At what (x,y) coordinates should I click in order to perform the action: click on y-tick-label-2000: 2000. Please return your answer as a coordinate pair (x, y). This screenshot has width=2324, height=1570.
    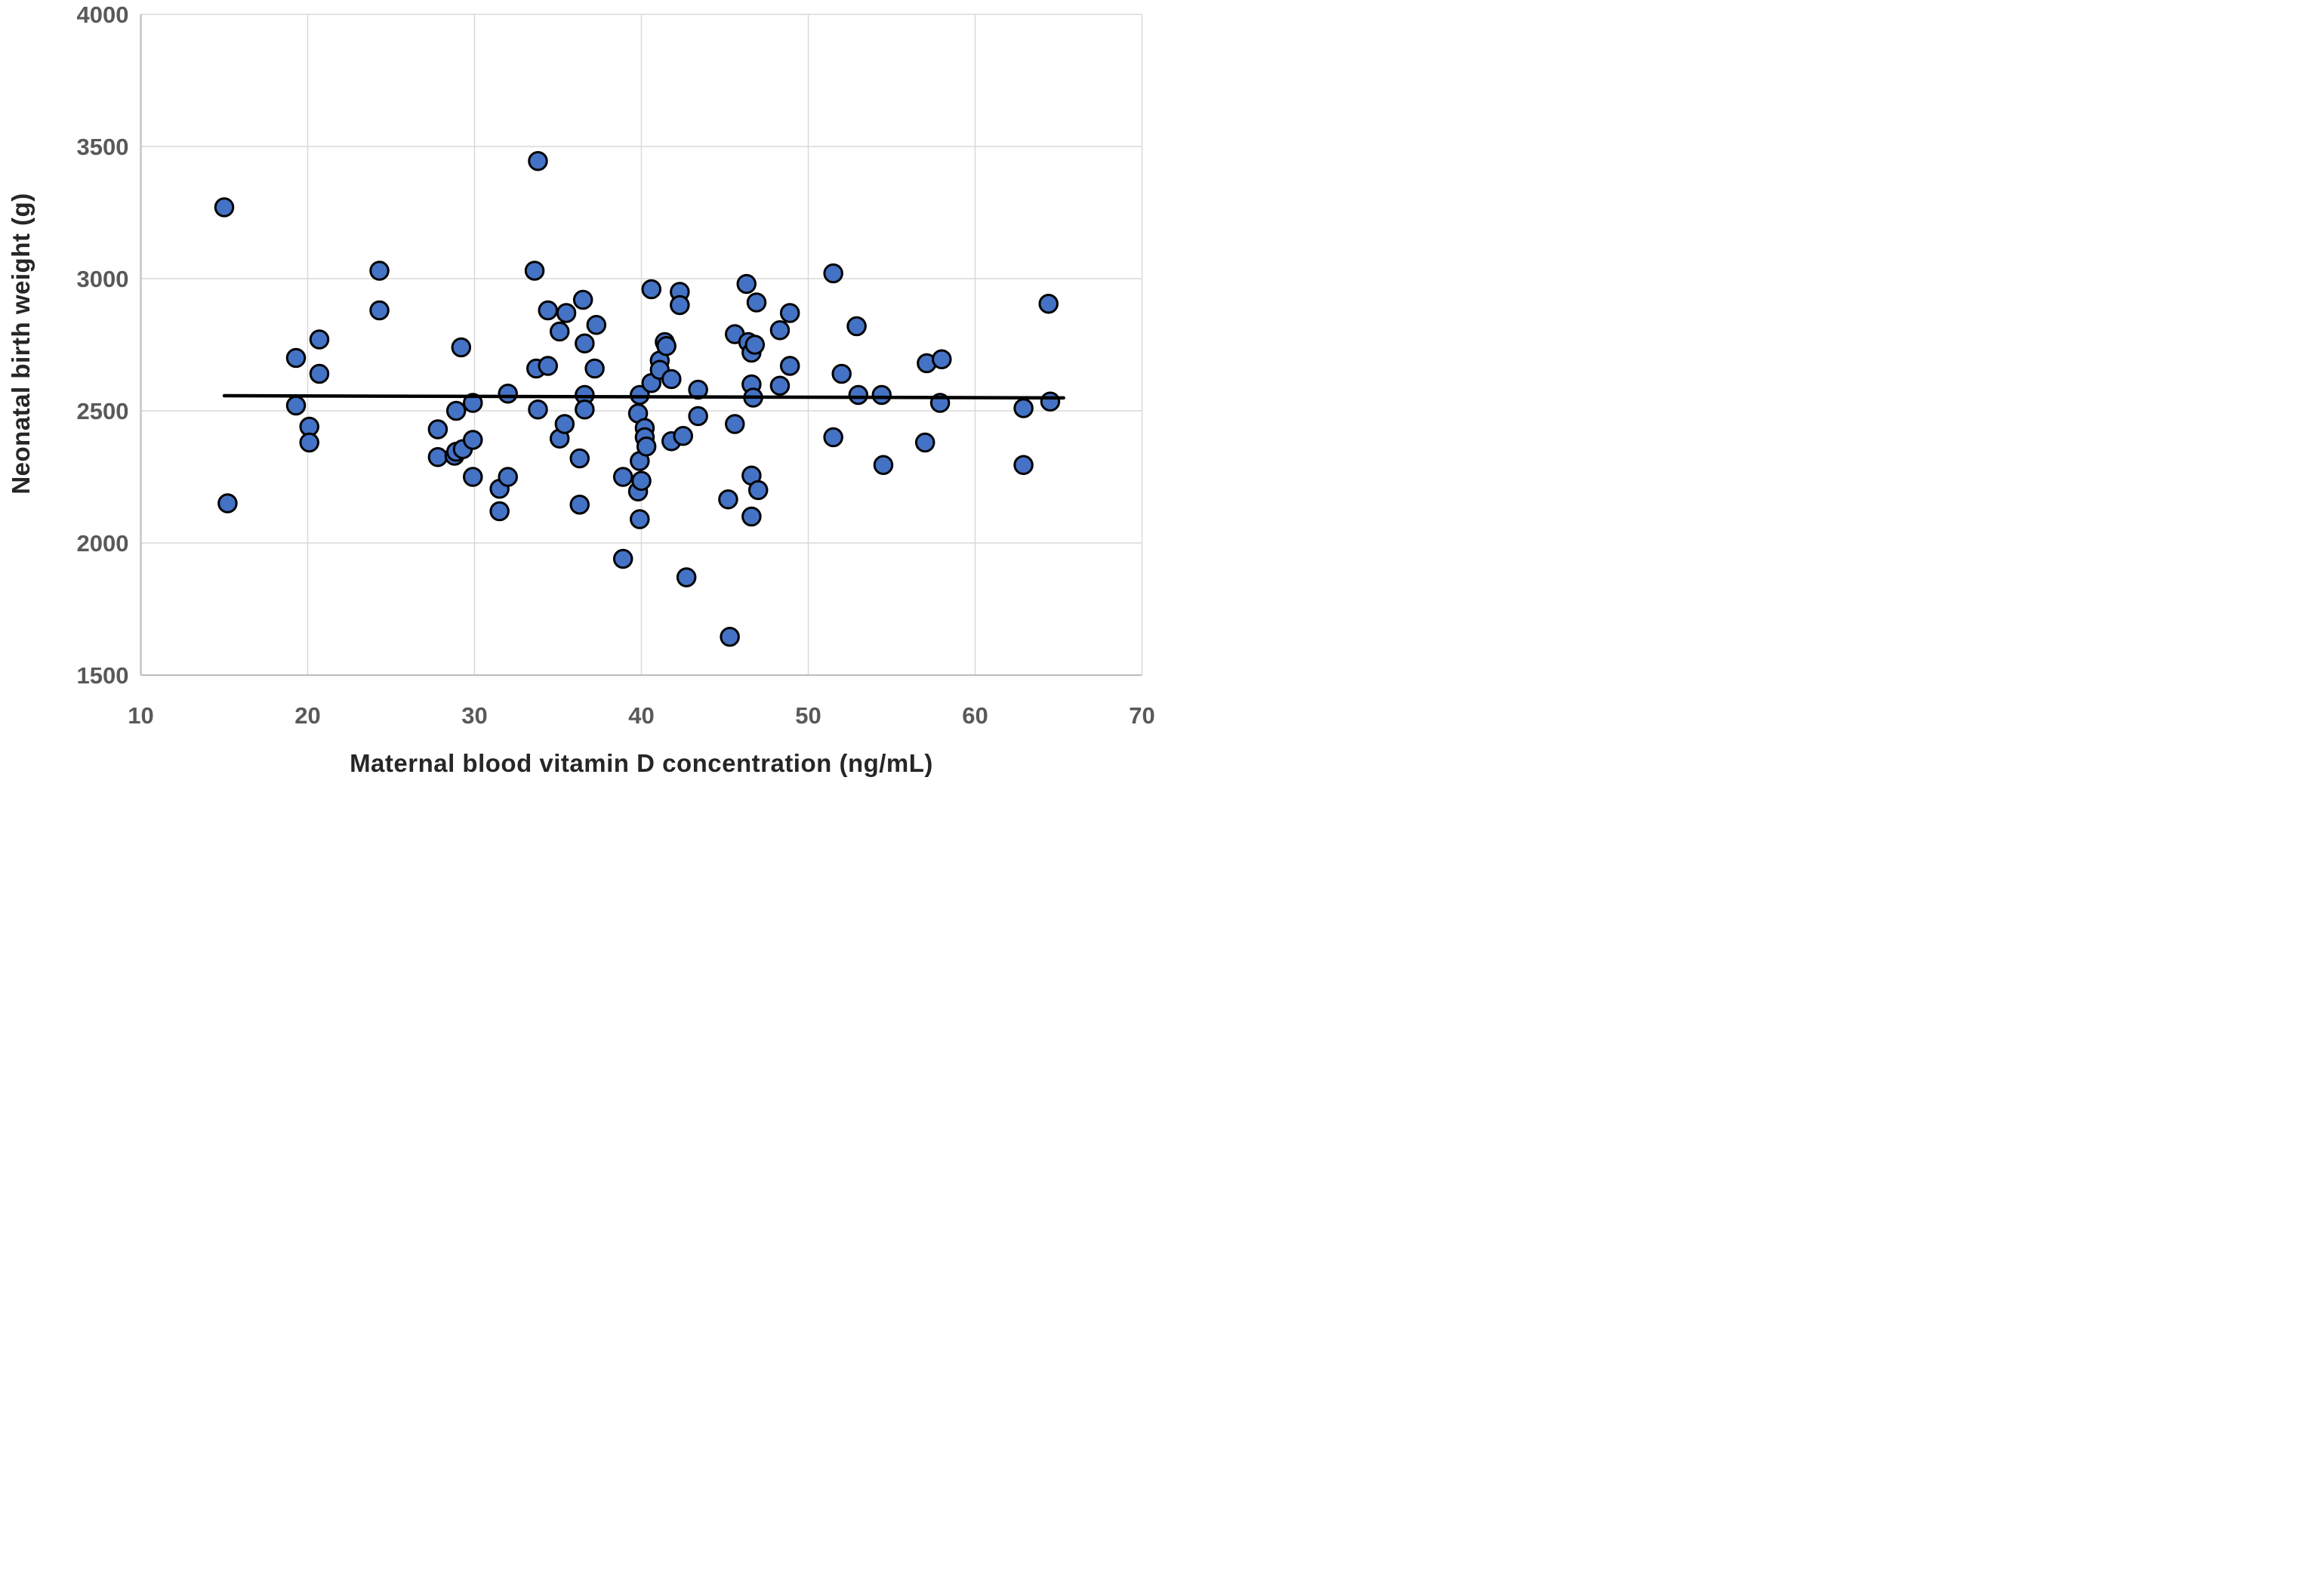
    Looking at the image, I should click on (103, 543).